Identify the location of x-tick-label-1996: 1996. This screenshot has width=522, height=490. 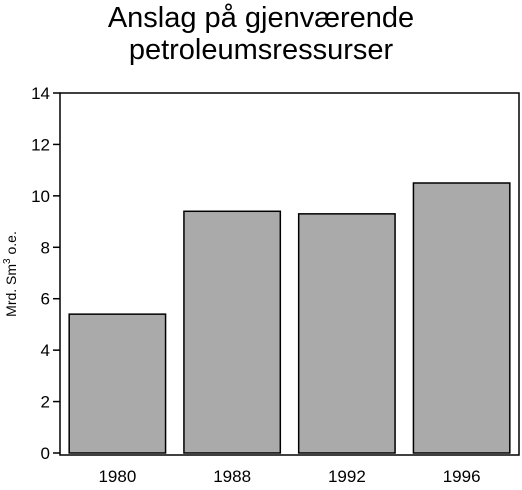
(462, 476).